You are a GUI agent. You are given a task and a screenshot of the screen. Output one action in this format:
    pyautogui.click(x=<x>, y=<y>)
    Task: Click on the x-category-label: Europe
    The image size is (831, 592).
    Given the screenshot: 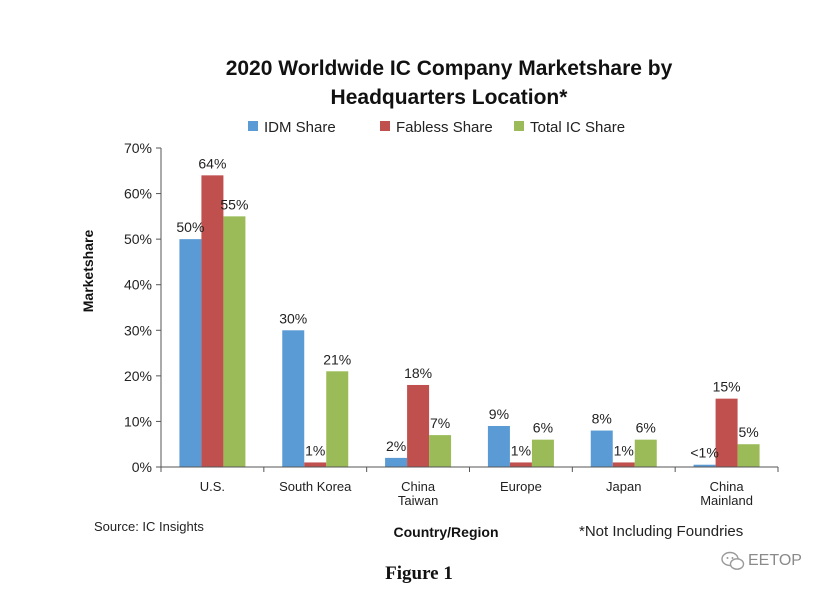 What is the action you would take?
    pyautogui.click(x=521, y=486)
    